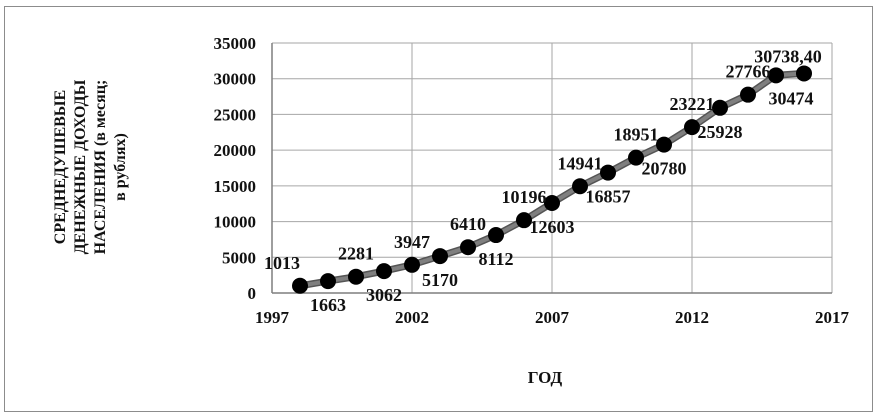 The width and height of the screenshot is (879, 418). I want to click on y-tick-label: 20000, so click(235, 150).